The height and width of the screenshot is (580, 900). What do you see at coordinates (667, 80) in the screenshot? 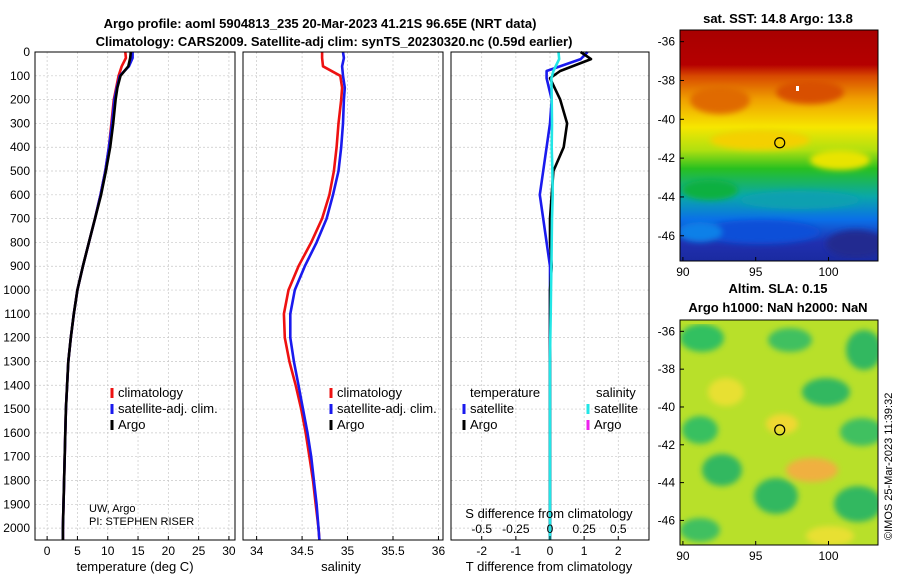
I see `map-lat-label: -38` at bounding box center [667, 80].